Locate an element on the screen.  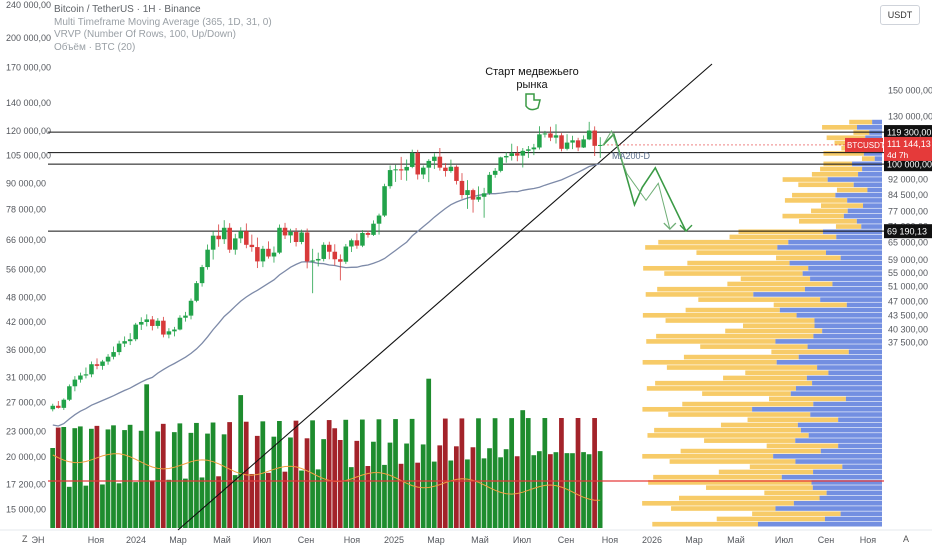
y-tick-right: 130 000,00 is located at coordinates (910, 116).